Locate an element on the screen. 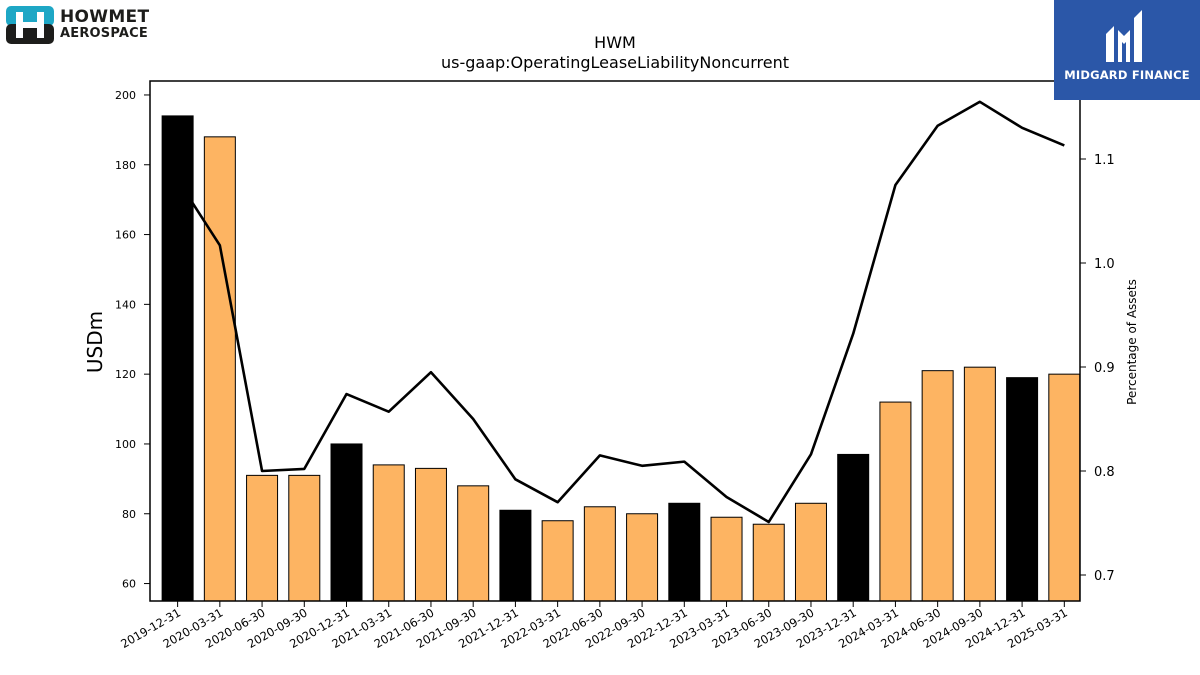 This screenshot has height=675, width=1200. howmet-aerospace-logo: HOWMET AEROSPACE is located at coordinates (86, 26).